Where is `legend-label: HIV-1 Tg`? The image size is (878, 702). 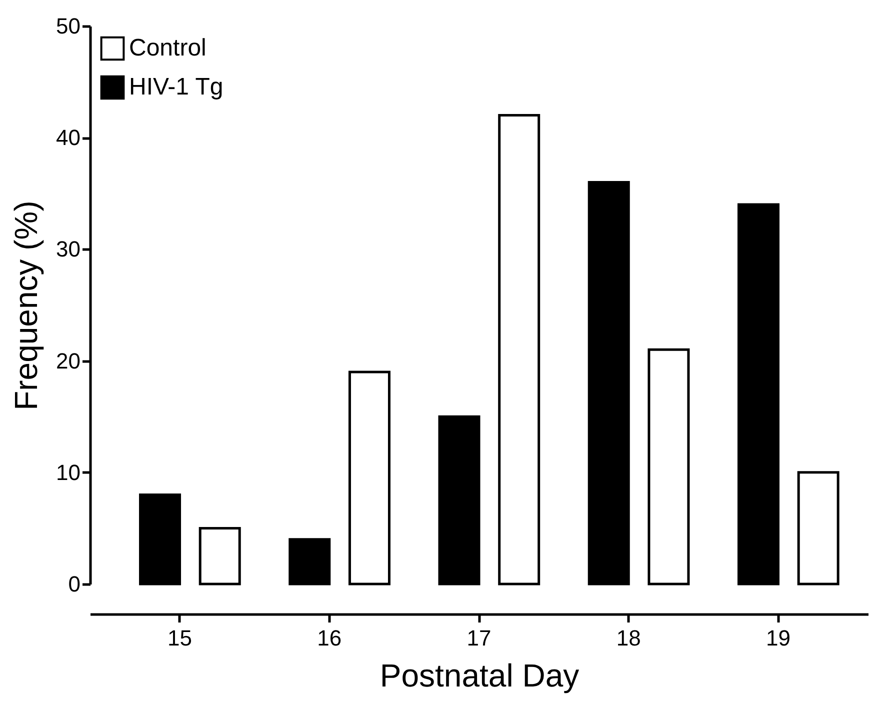
legend-label: HIV-1 Tg is located at coordinates (176, 87).